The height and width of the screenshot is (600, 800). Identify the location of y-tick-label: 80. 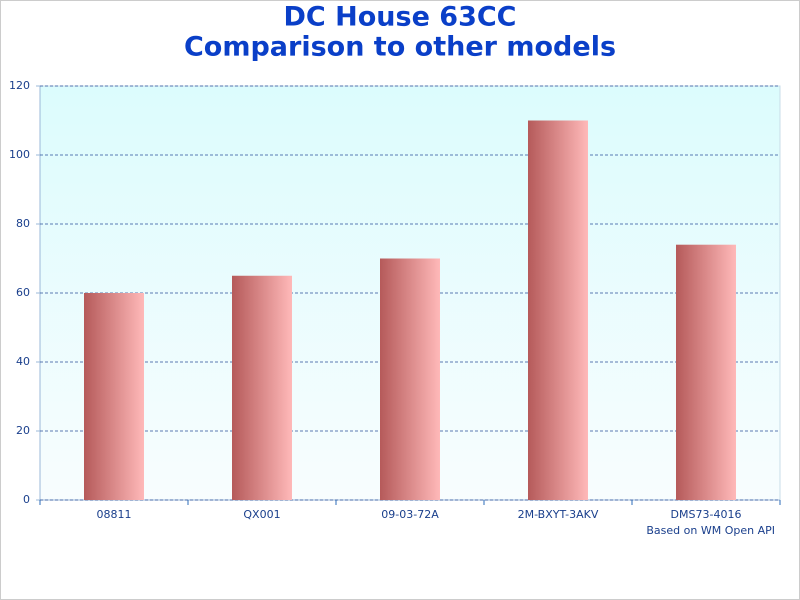
(23, 223).